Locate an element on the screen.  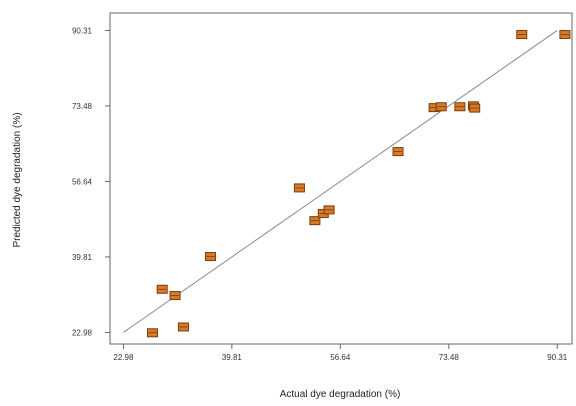
x-tick-label: 39.81 is located at coordinates (232, 357).